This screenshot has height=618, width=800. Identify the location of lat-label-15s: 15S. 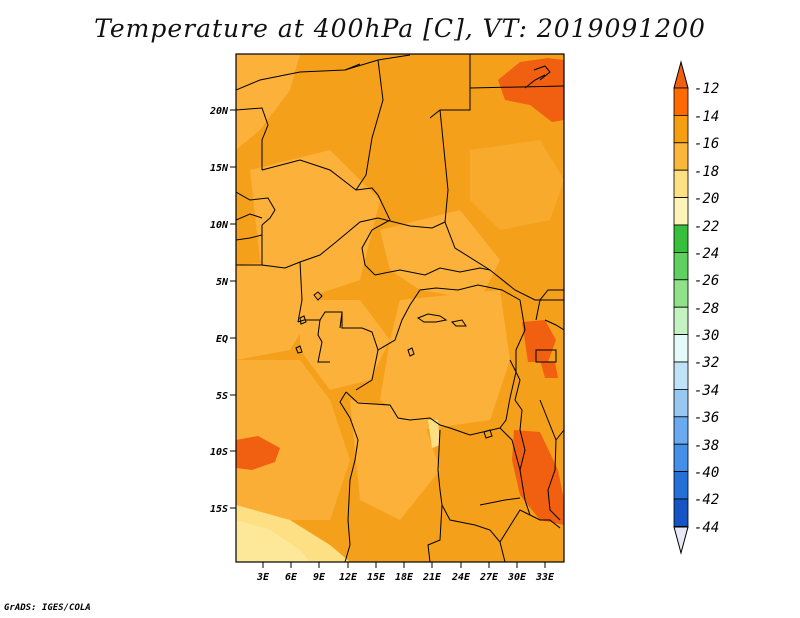
(219, 509).